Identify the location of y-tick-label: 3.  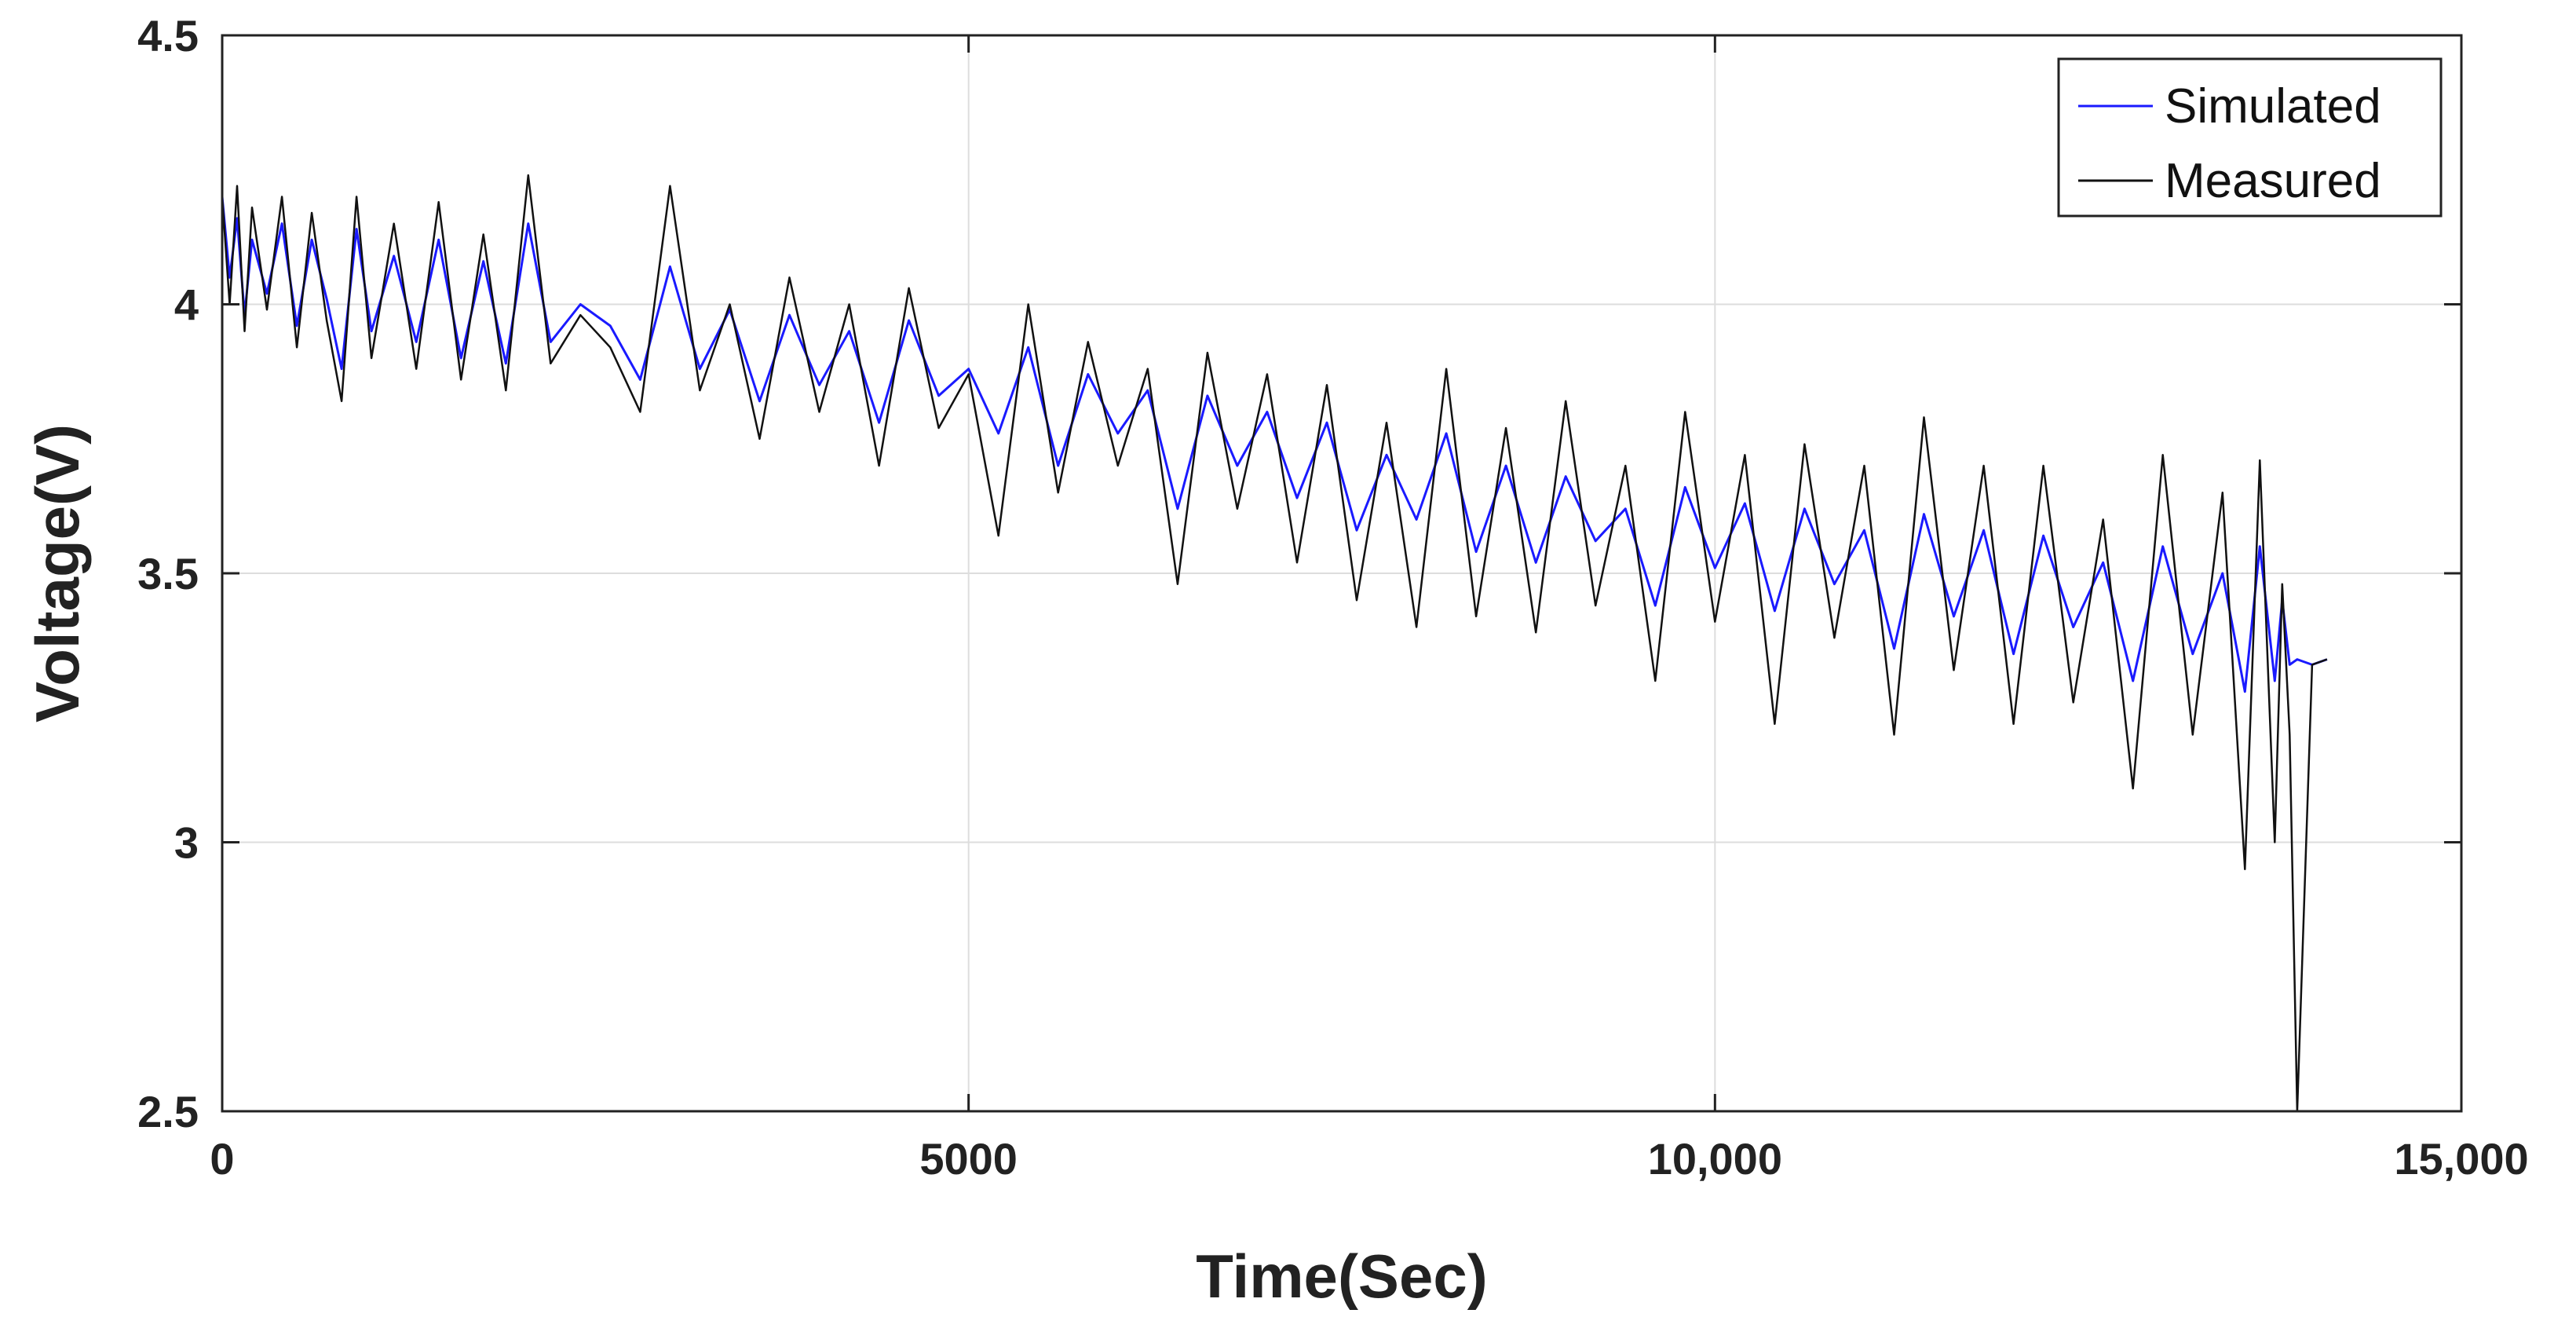
(186, 843).